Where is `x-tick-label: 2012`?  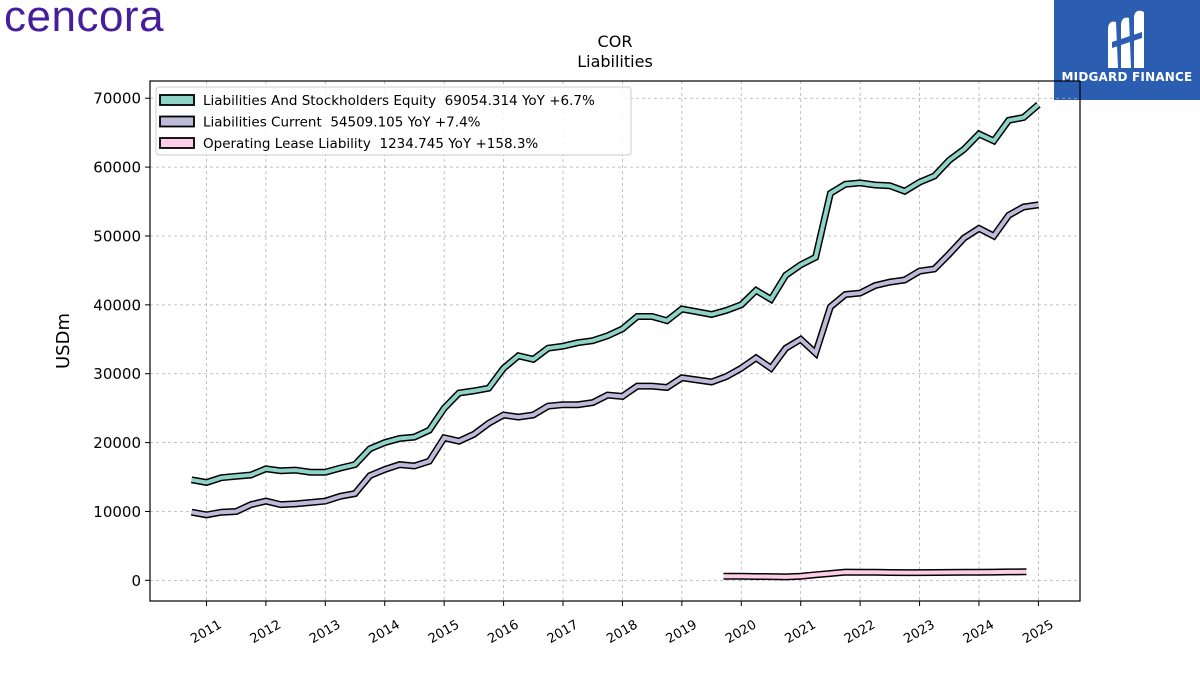
x-tick-label: 2012 is located at coordinates (266, 632).